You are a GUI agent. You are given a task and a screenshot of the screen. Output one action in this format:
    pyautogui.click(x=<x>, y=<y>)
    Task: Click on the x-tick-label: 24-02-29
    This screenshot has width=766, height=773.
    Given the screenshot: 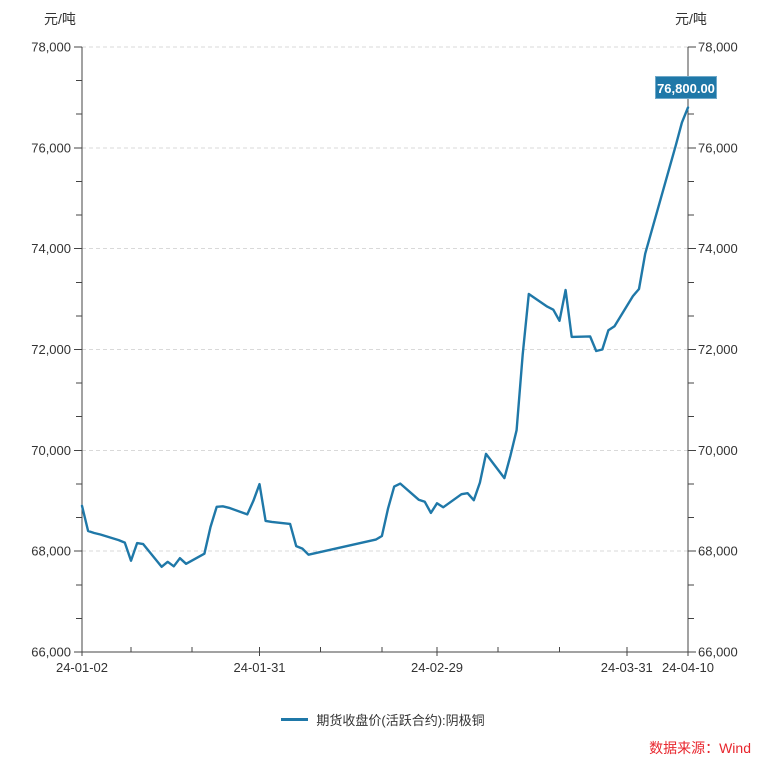 What is the action you would take?
    pyautogui.click(x=437, y=667)
    